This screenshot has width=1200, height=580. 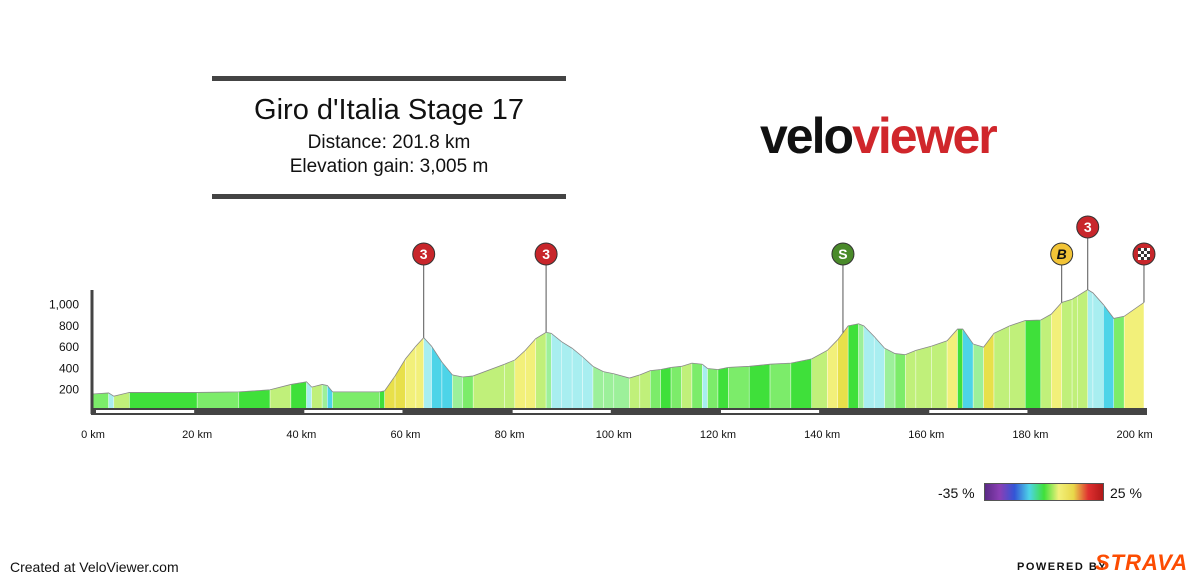 I want to click on distance-bar, so click(x=619, y=411).